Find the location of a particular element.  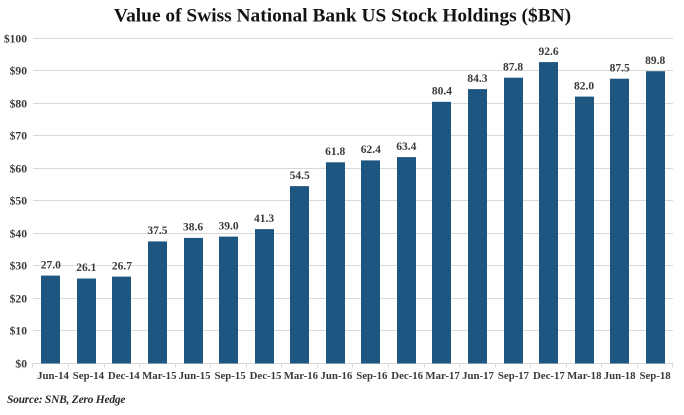

svg-text: $90 is located at coordinates (19, 70).